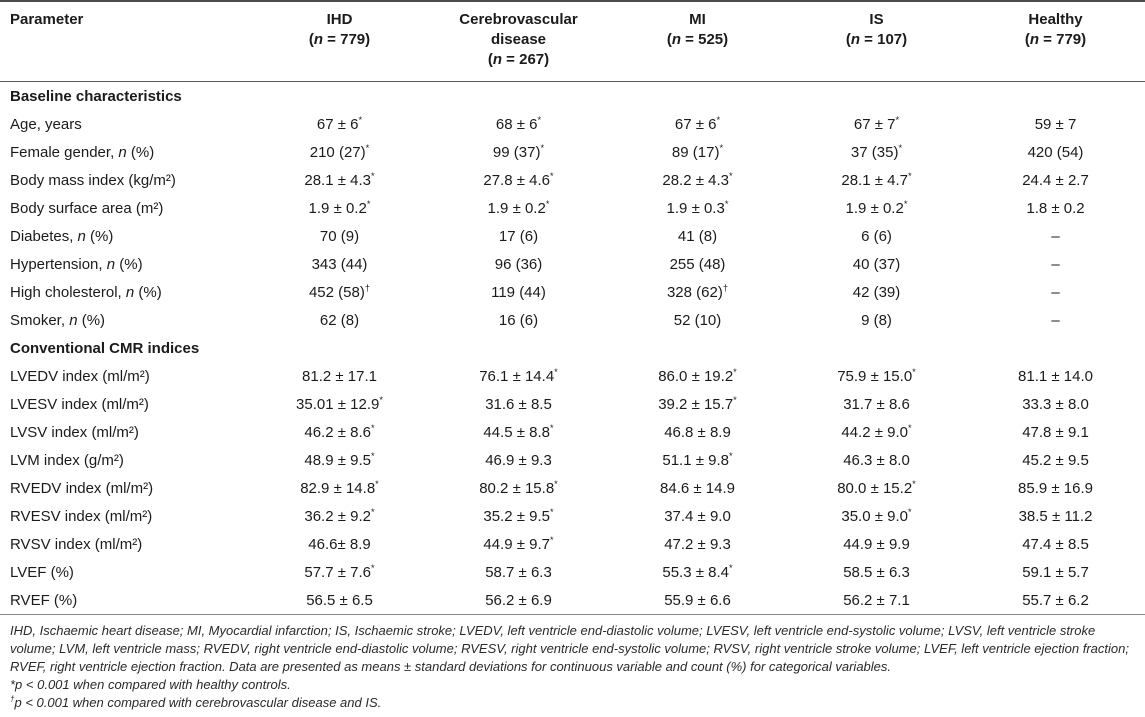 Image resolution: width=1145 pixels, height=717 pixels. Describe the element at coordinates (518, 572) in the screenshot. I see `cell-value: 58.7 ± 6.3` at that location.